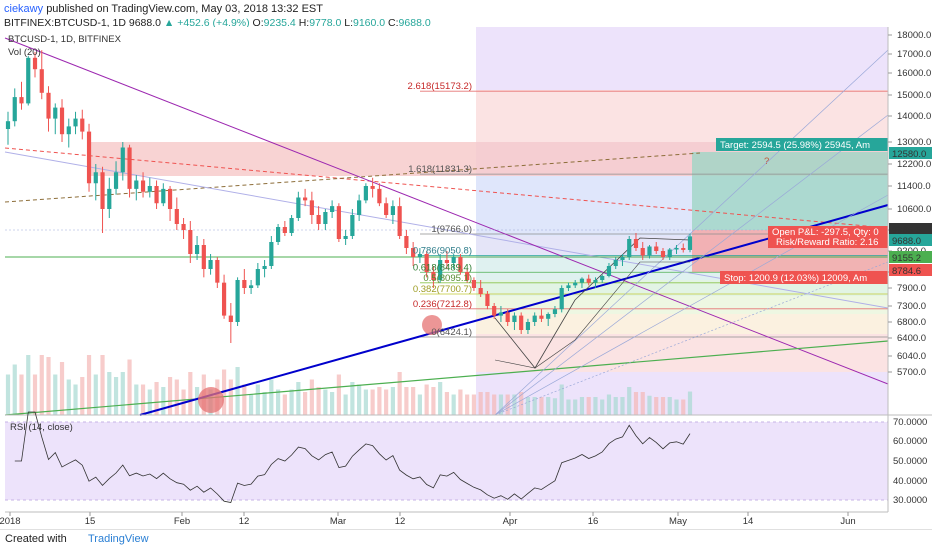 The image size is (932, 551). I want to click on rsi-tick-label: 30.0000, so click(910, 500).